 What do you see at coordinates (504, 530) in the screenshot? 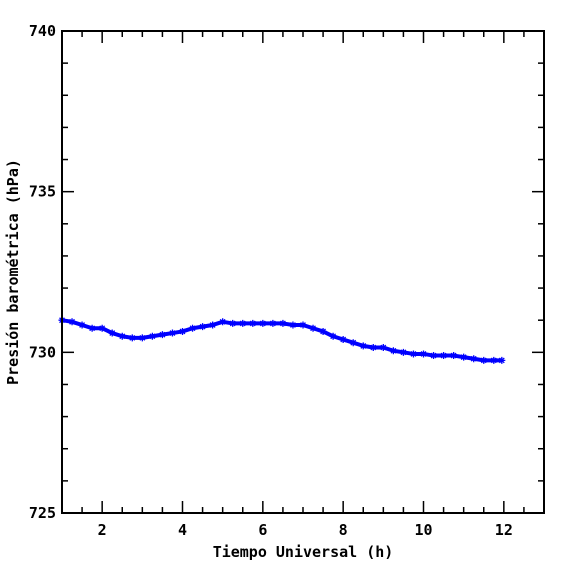
I see `x-tick-label: 12` at bounding box center [504, 530].